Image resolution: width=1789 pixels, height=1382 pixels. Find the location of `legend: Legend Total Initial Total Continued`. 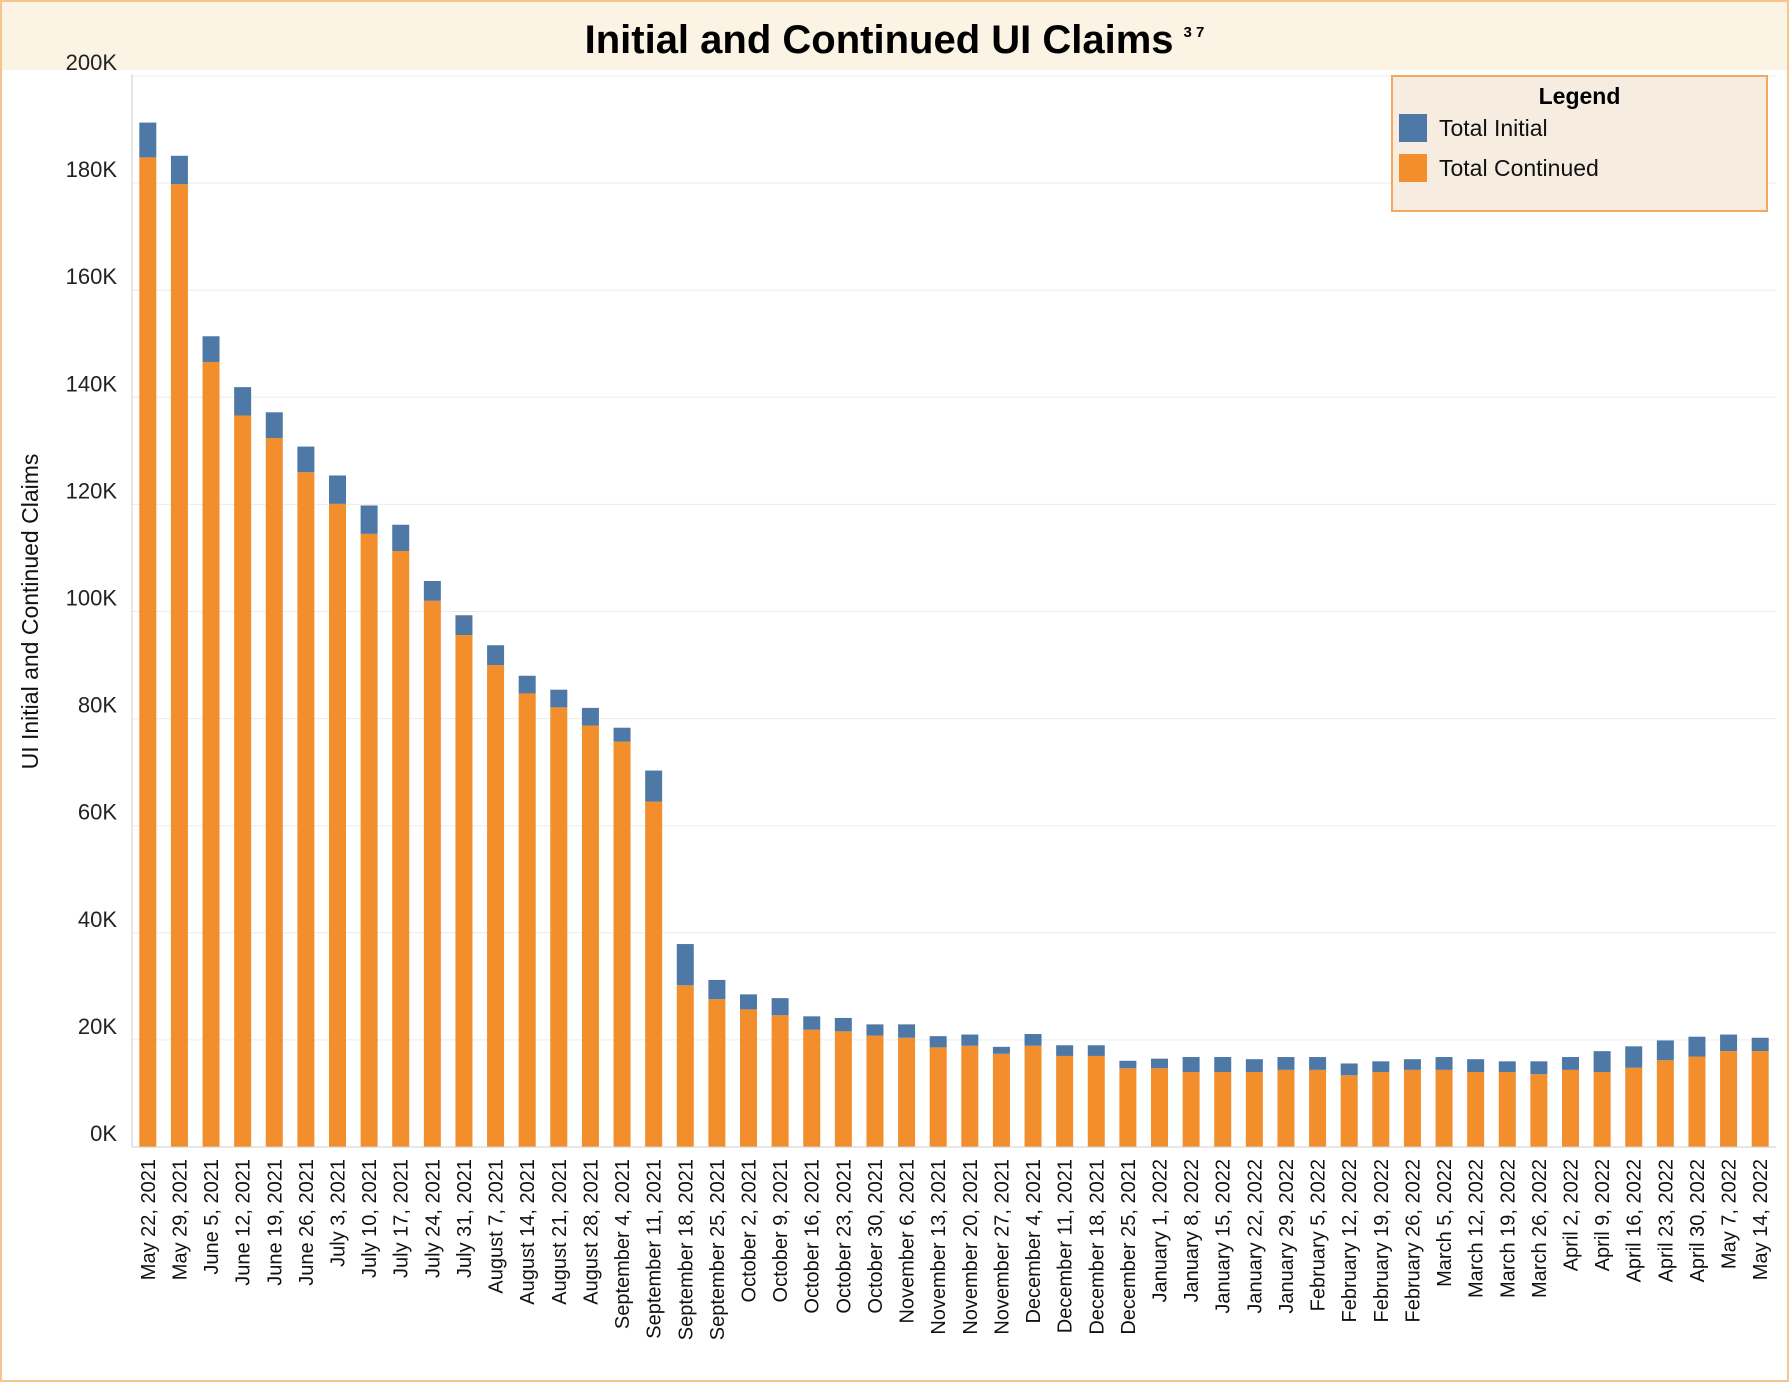

legend: Legend Total Initial Total Continued is located at coordinates (1579, 143).